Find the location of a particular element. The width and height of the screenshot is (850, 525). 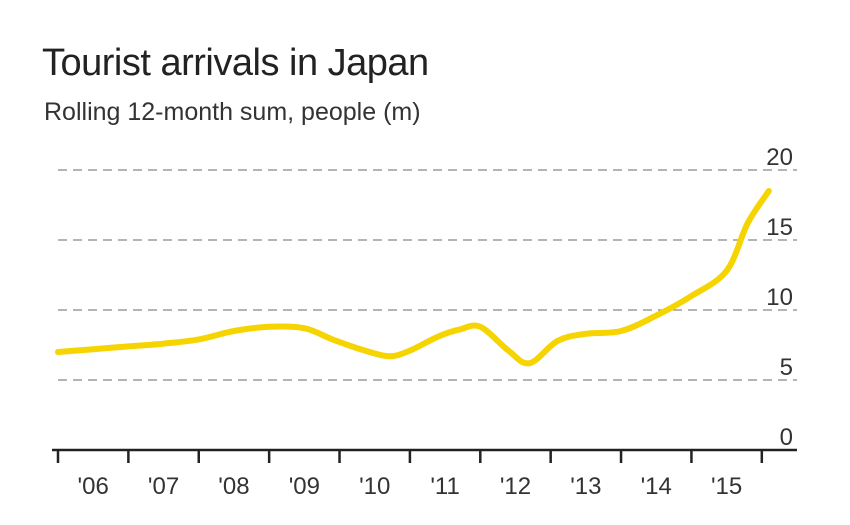

chart-subtitle: Rolling 12-month sum, people (m) is located at coordinates (232, 112).